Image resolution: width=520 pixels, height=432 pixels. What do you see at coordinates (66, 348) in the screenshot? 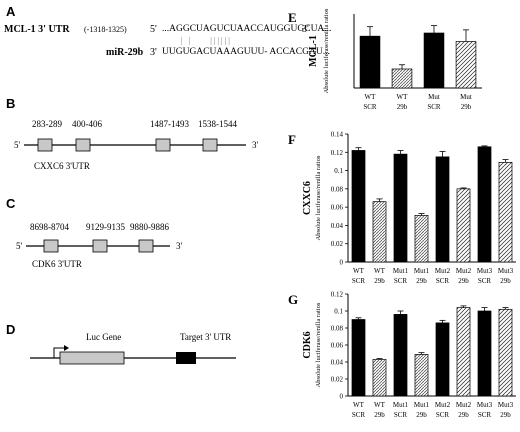
I see `promoter-arrowhead-icon` at bounding box center [66, 348].